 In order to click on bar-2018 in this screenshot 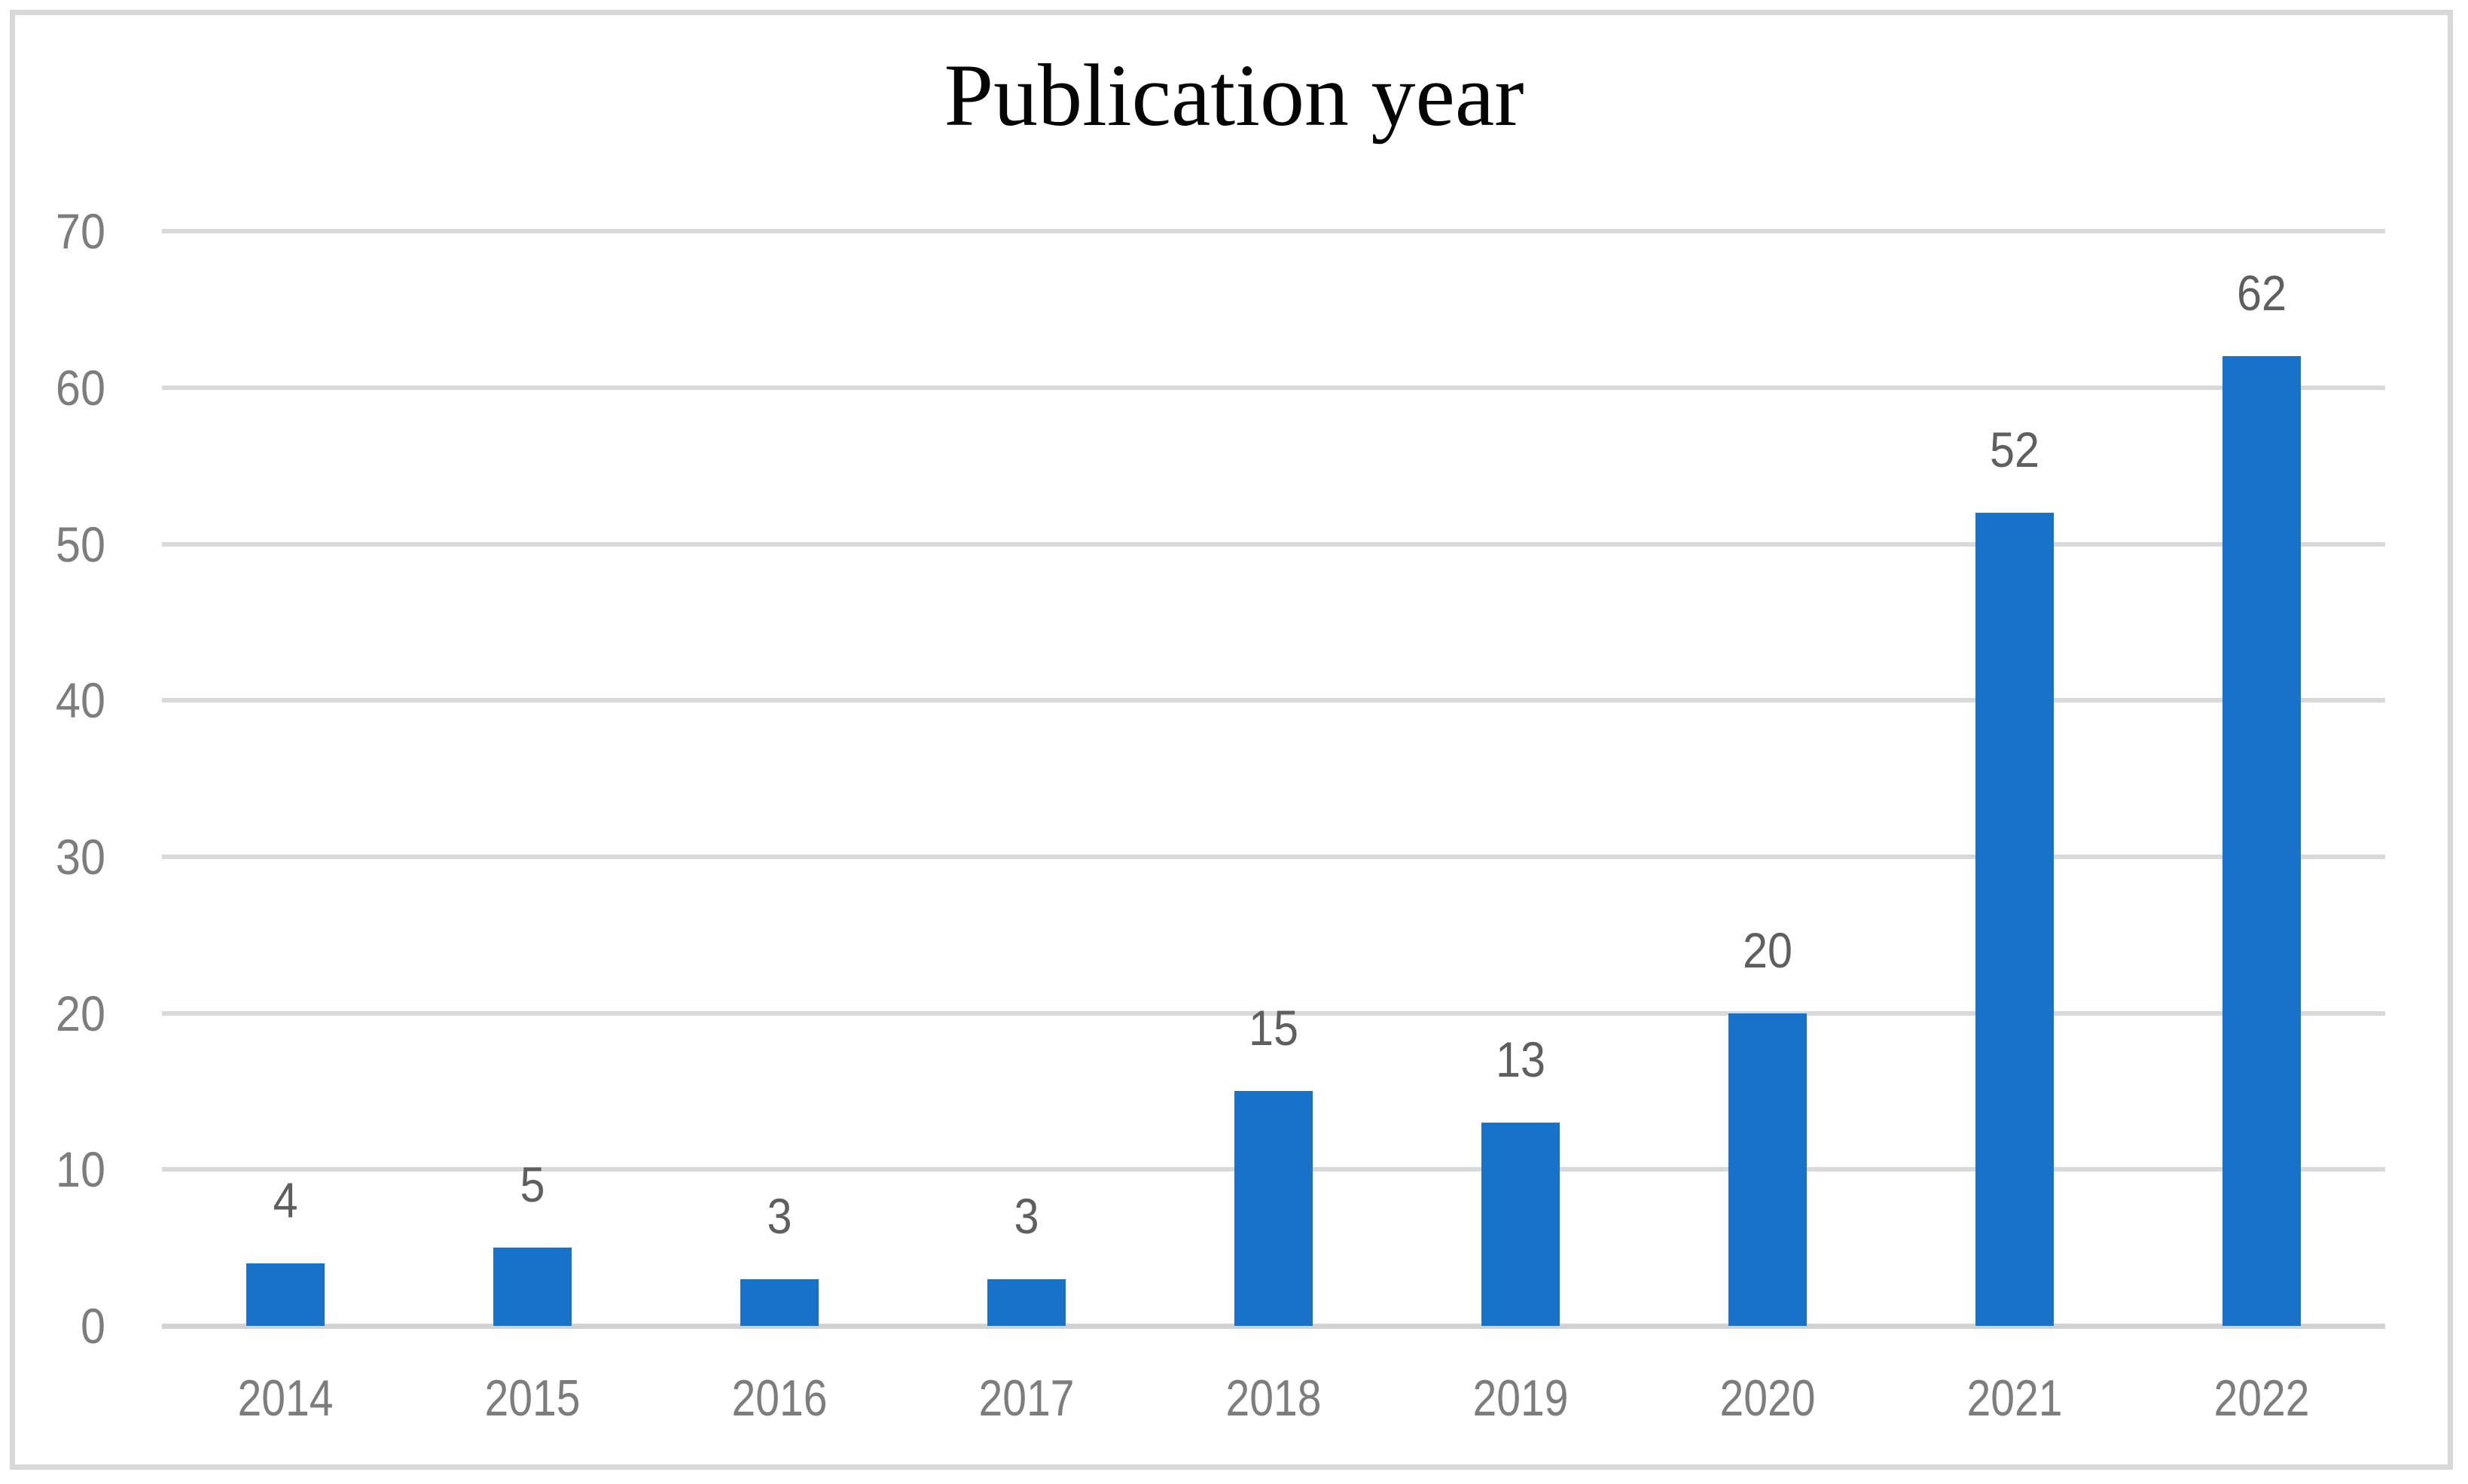, I will do `click(1273, 1208)`.